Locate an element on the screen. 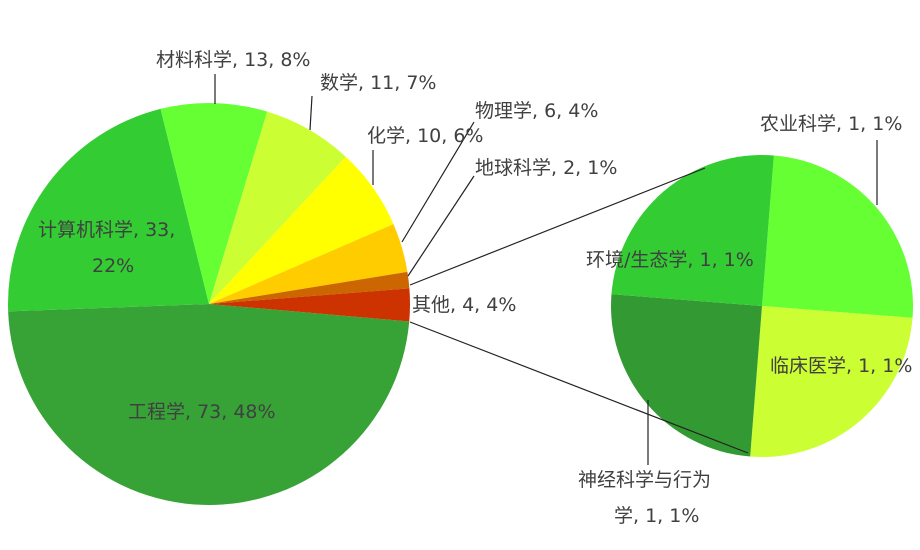 This screenshot has height=550, width=920. label-computer-science-2: 22% is located at coordinates (113, 266).